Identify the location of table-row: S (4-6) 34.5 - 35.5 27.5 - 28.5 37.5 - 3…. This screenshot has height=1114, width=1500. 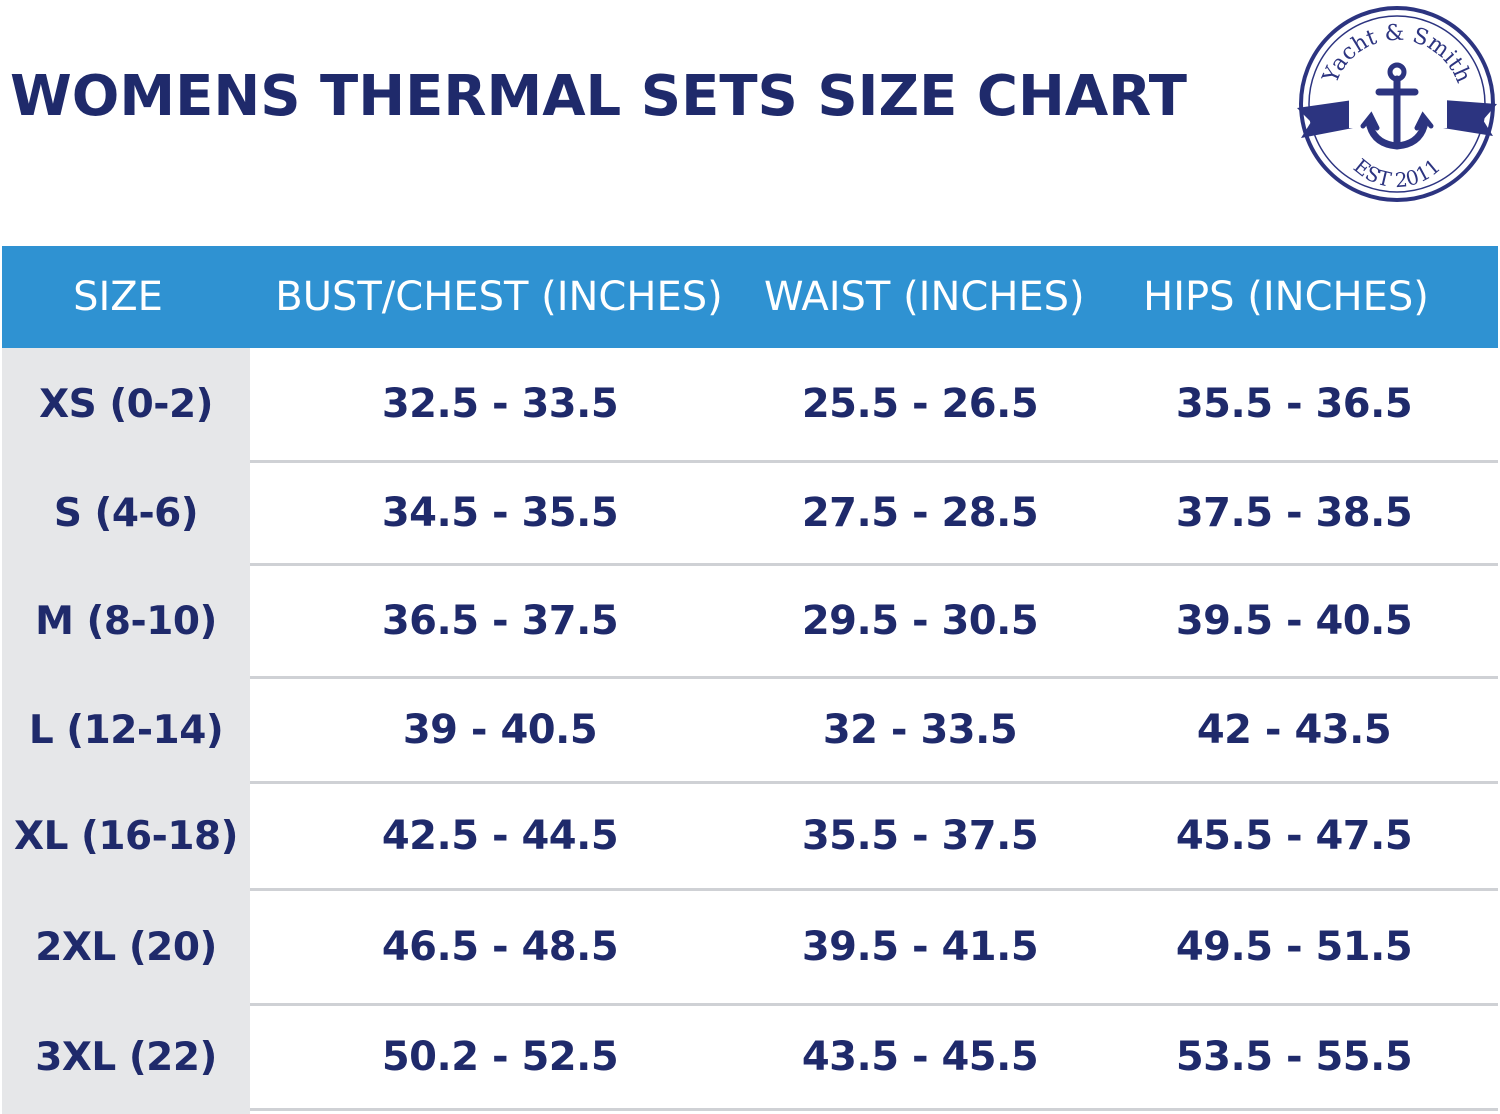
(750, 513).